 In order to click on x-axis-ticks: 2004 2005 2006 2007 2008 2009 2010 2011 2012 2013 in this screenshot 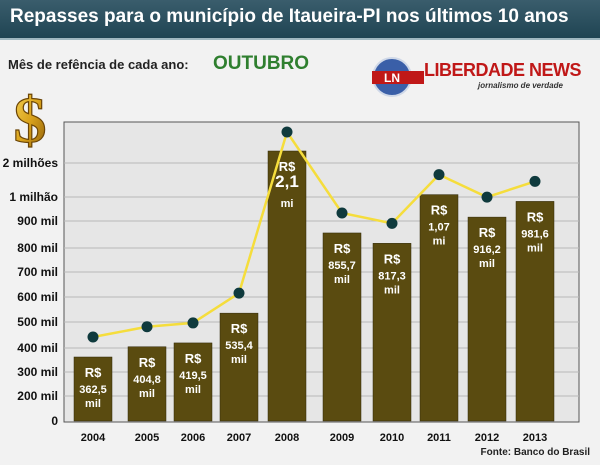, I will do `click(314, 438)`.